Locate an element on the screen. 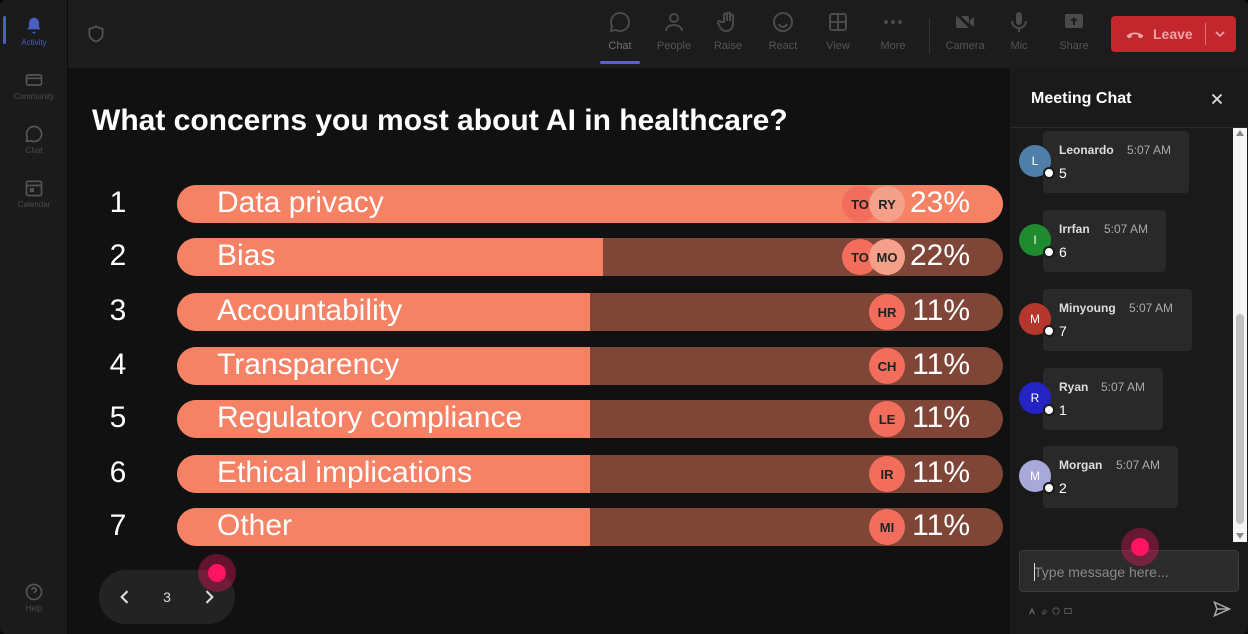 The height and width of the screenshot is (634, 1248). message-author: Irrfan is located at coordinates (1074, 229).